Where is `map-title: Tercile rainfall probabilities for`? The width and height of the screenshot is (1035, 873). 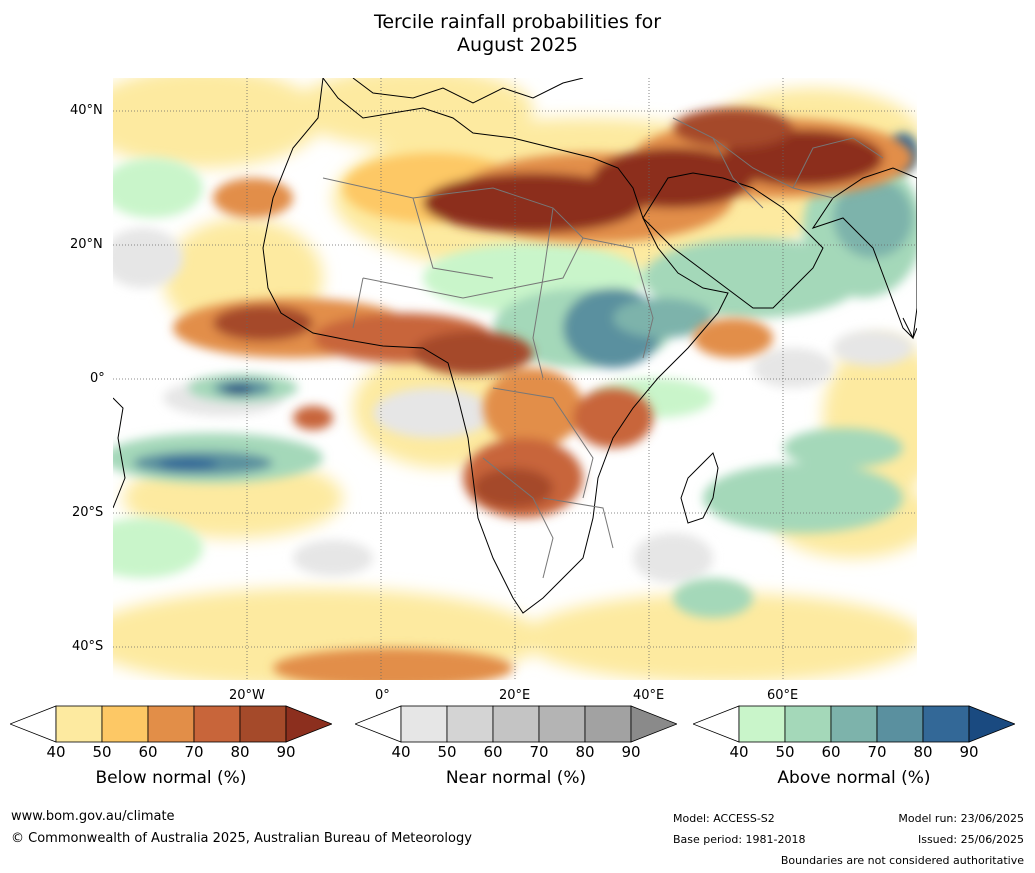 map-title: Tercile rainfall probabilities for is located at coordinates (517, 22).